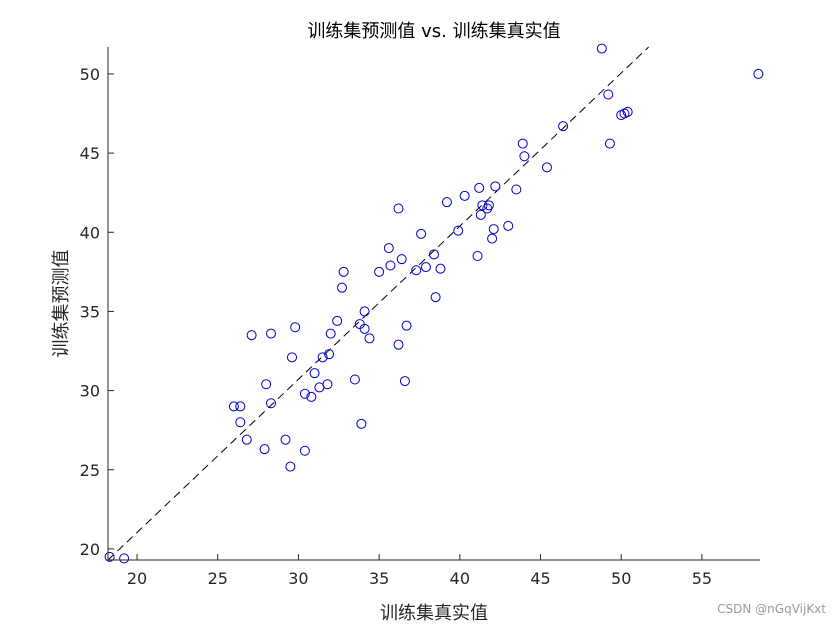 Image resolution: width=840 pixels, height=630 pixels. Describe the element at coordinates (90, 549) in the screenshot. I see `y-tick-label: 20` at that location.